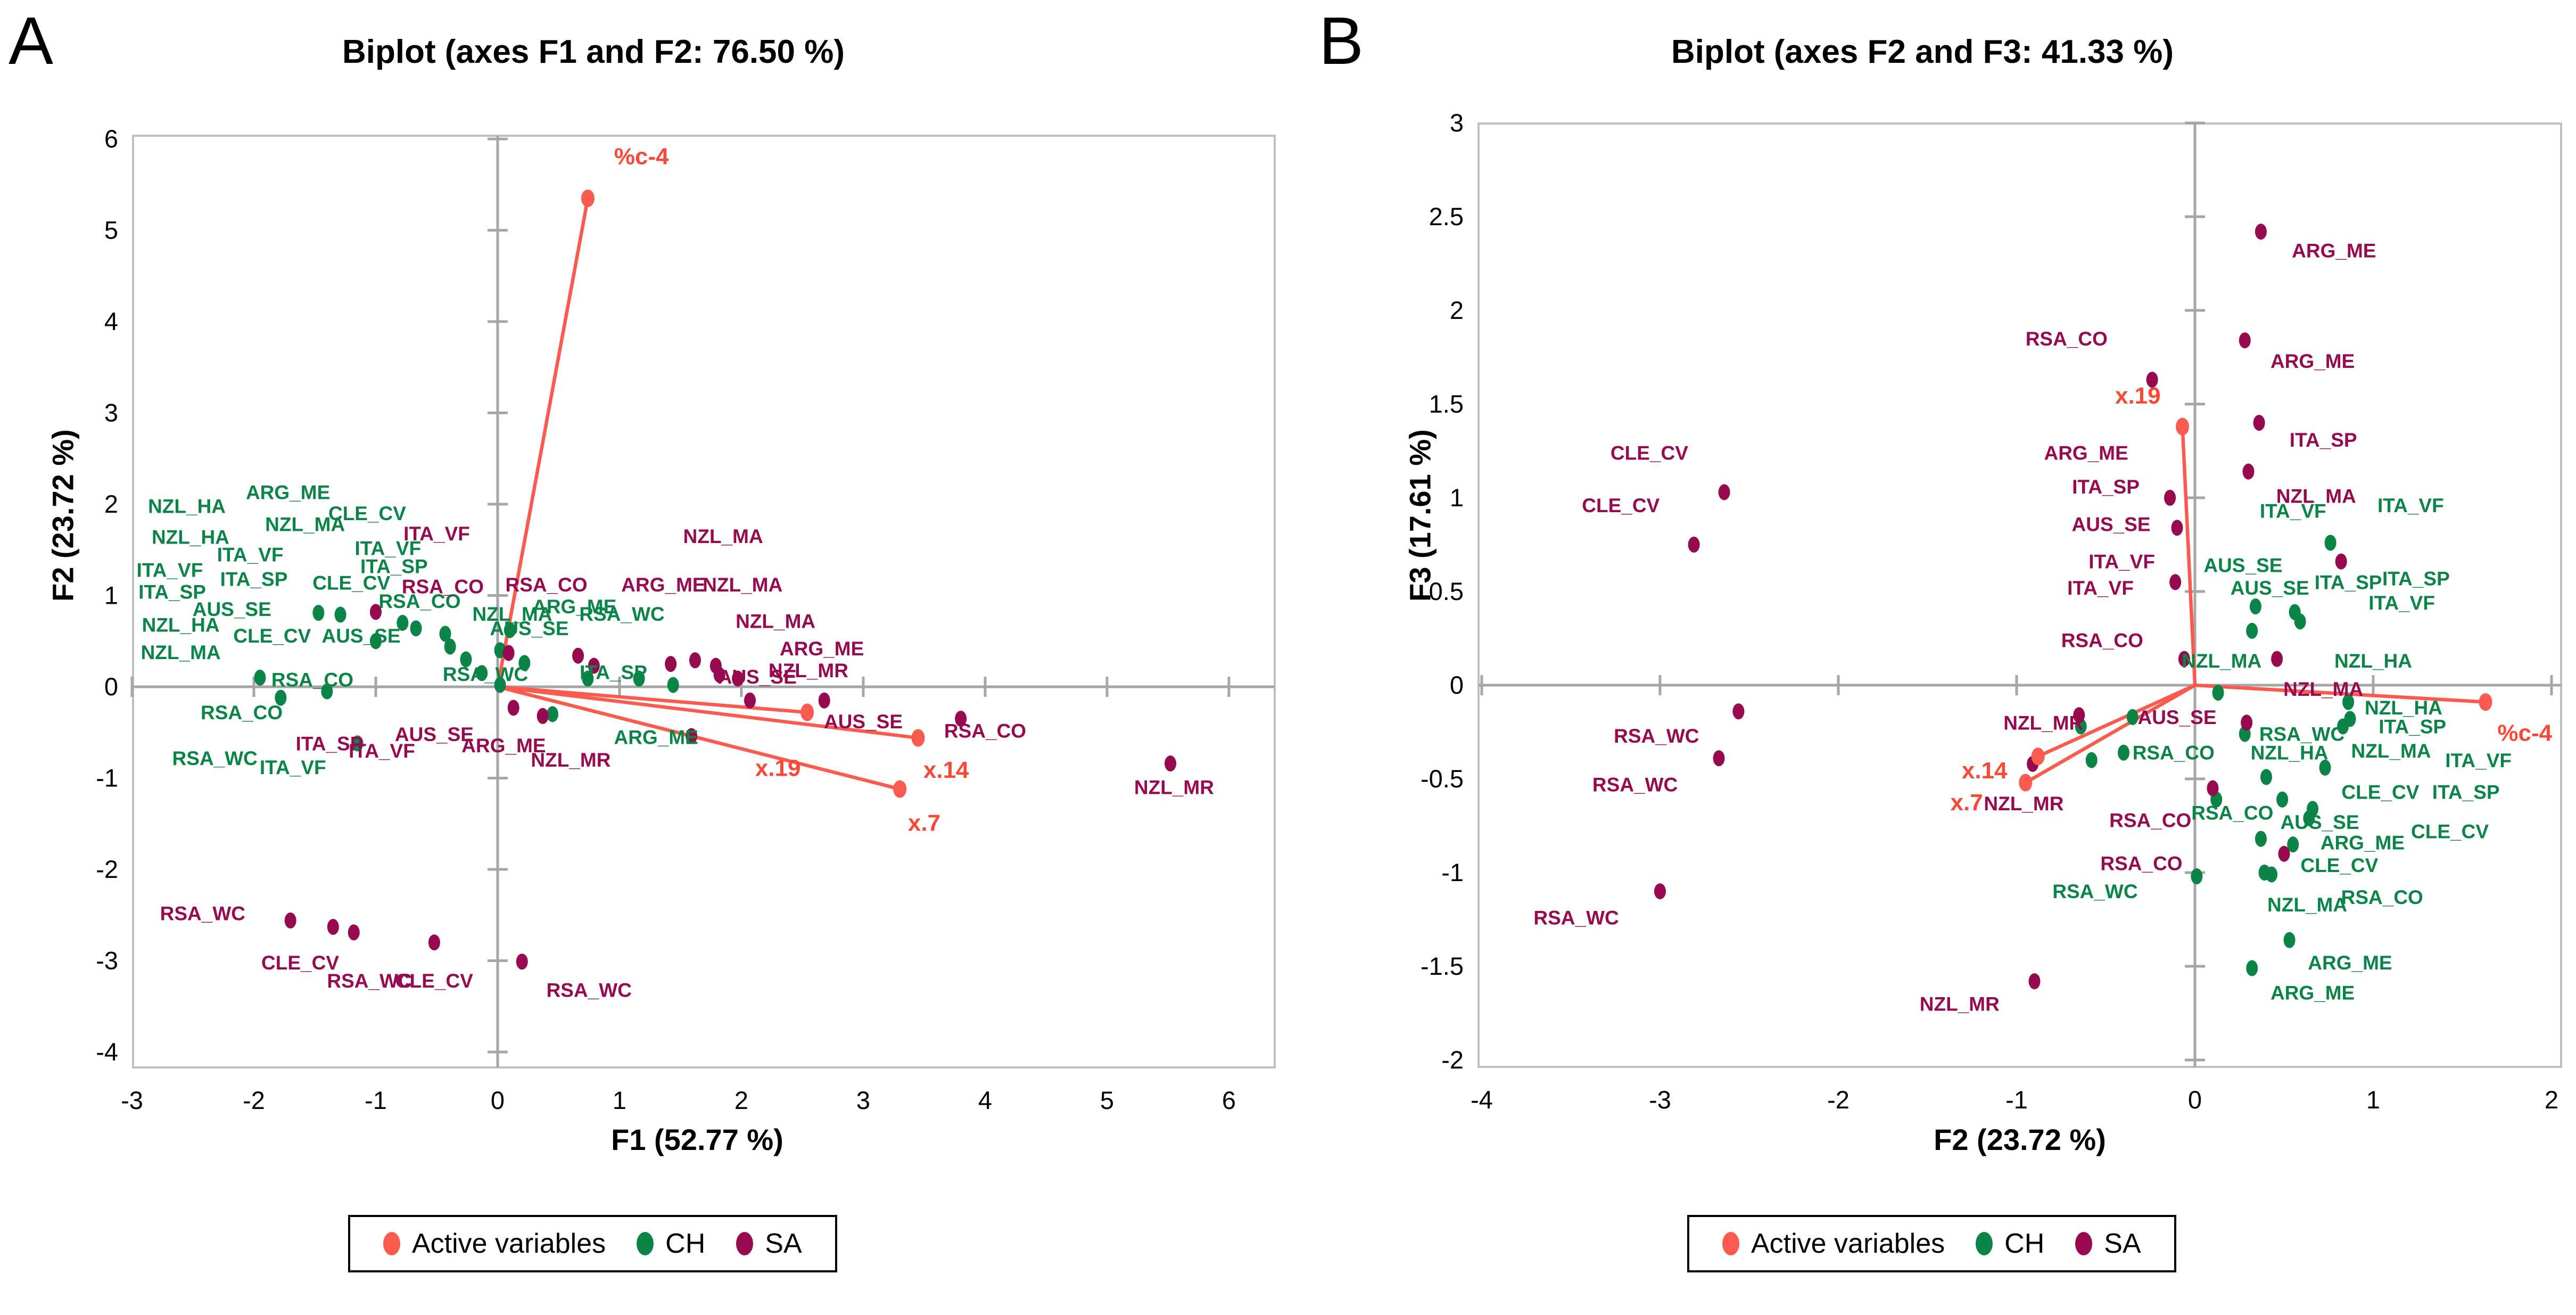 The height and width of the screenshot is (1315, 2576). Describe the element at coordinates (1457, 310) in the screenshot. I see `y-tick-label: 2` at that location.